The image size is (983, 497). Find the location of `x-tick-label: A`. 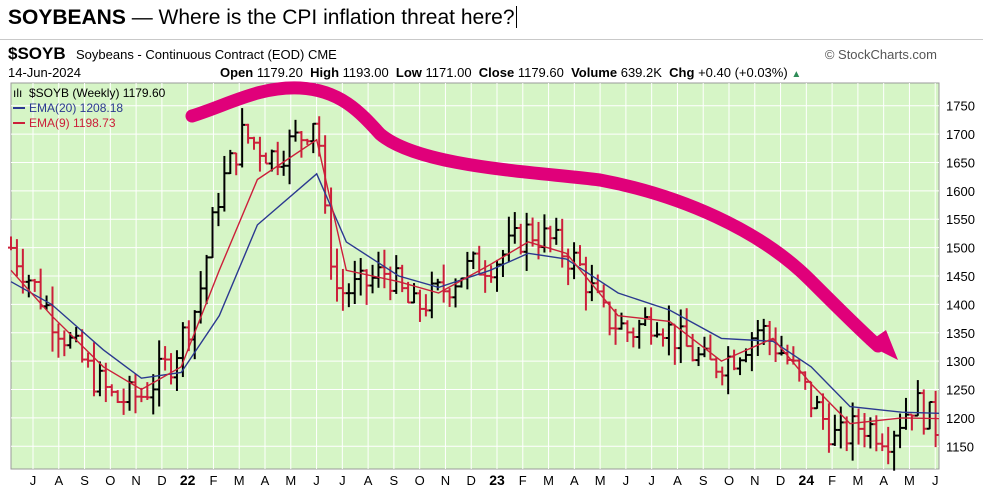

x-tick-label: A is located at coordinates (677, 480).